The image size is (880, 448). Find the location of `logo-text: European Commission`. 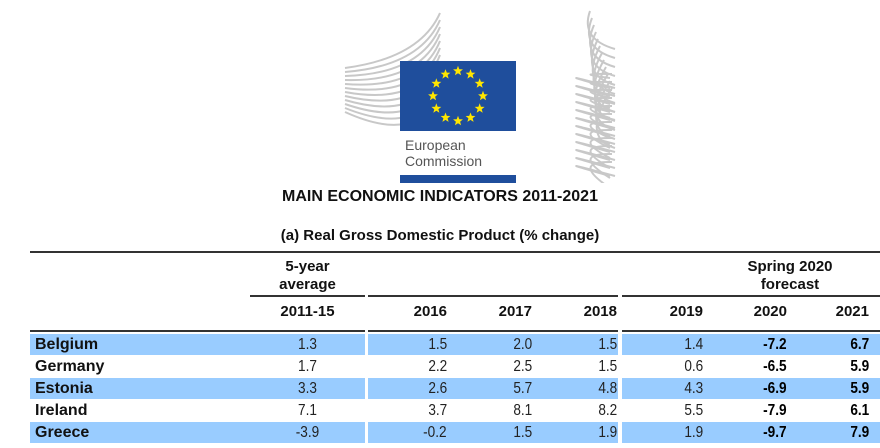

logo-text: European Commission is located at coordinates (443, 153).